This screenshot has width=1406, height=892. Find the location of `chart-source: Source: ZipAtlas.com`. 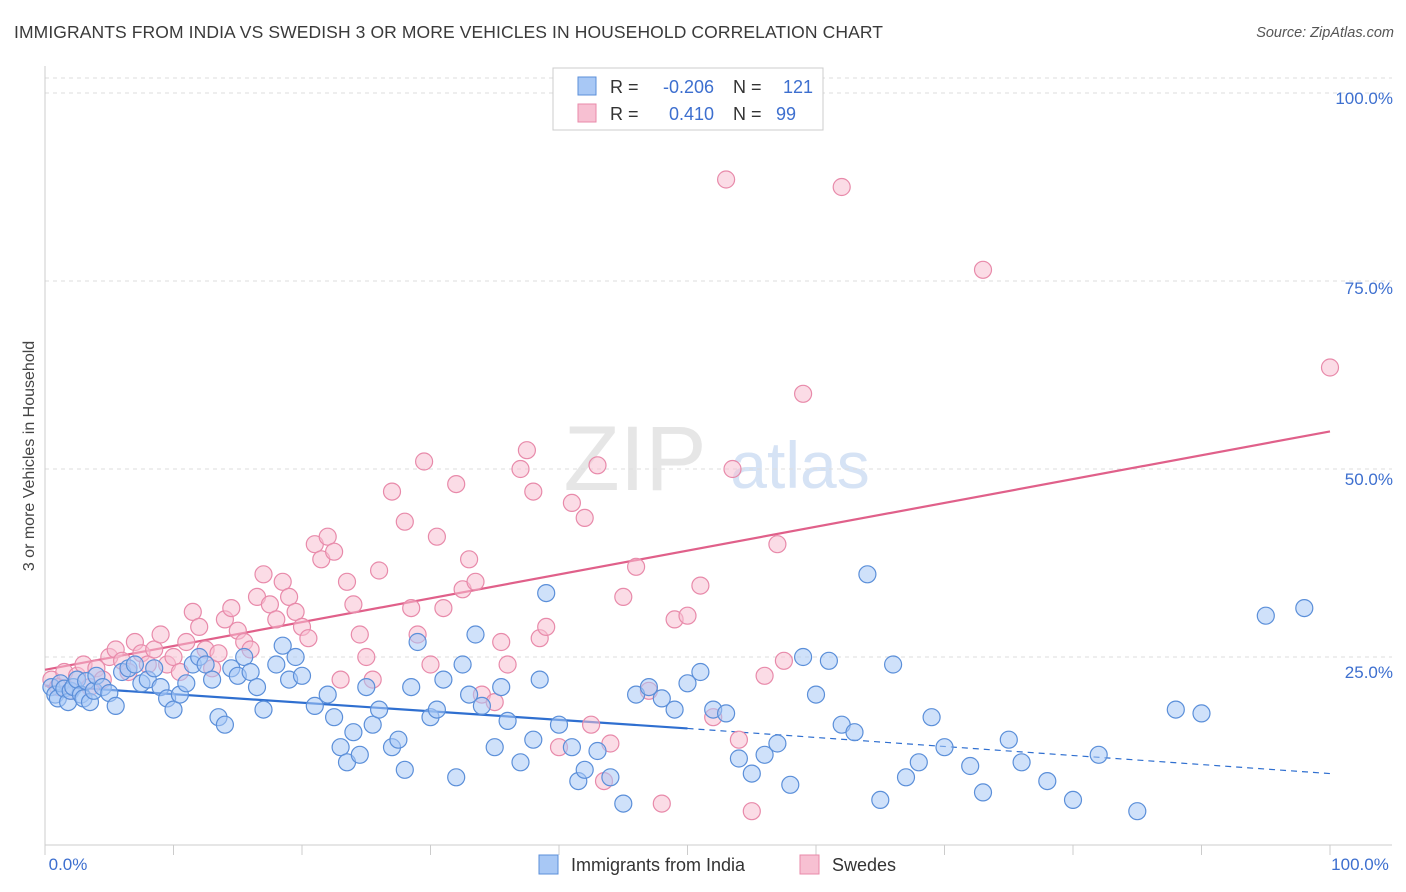

chart-source: Source: ZipAtlas.com is located at coordinates (1325, 33).